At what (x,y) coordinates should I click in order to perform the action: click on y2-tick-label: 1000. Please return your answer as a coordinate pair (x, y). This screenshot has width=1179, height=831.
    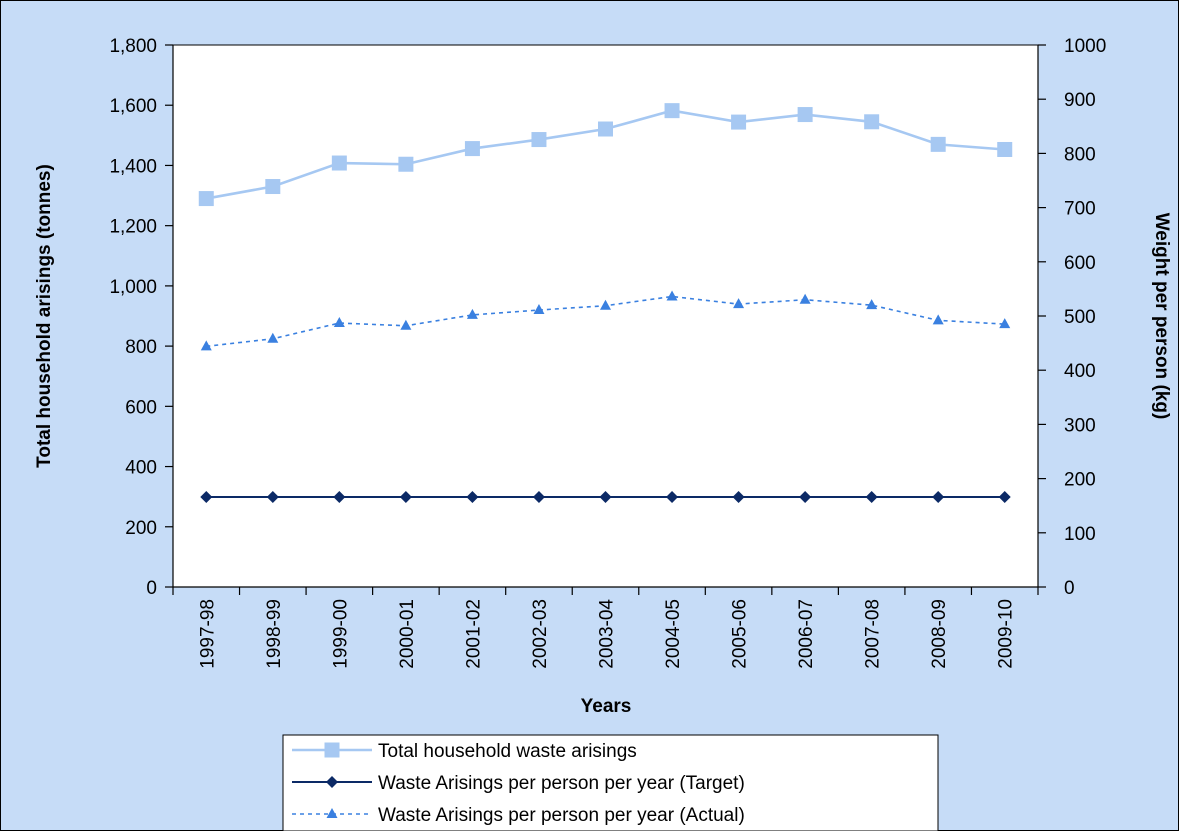
    Looking at the image, I should click on (1085, 46).